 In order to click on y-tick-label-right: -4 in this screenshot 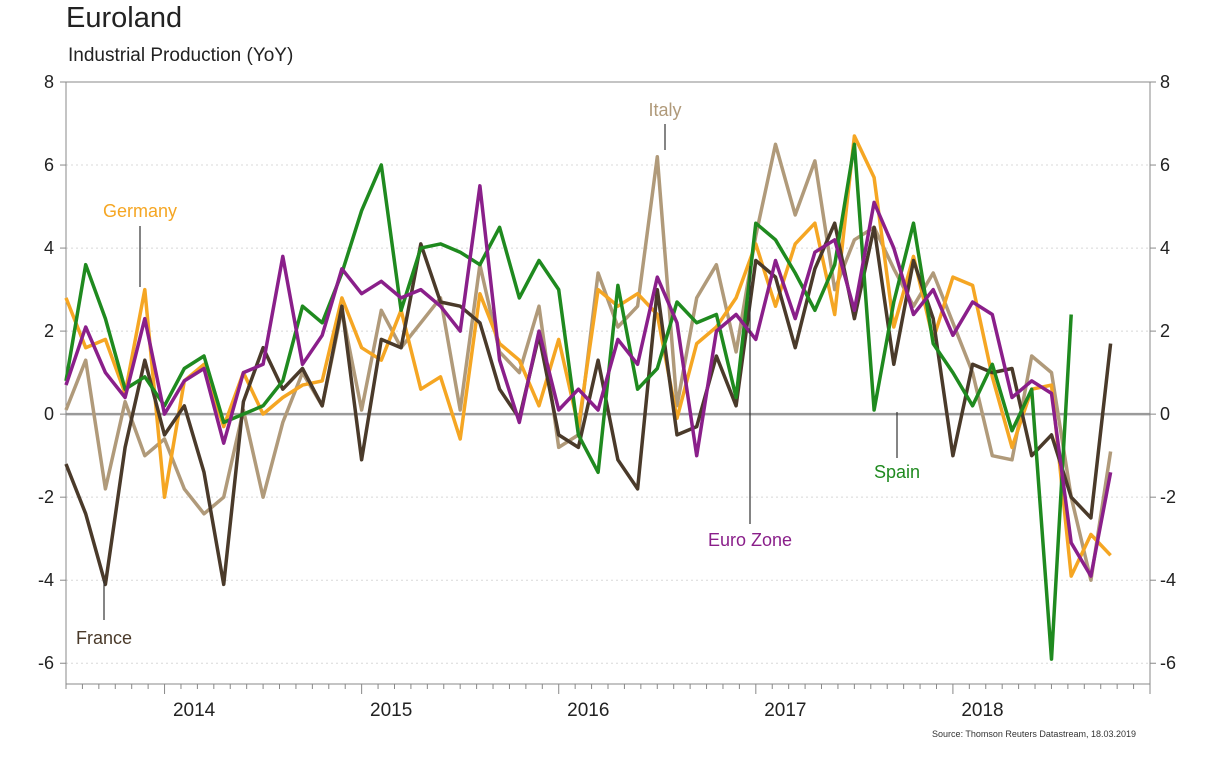, I will do `click(1168, 580)`.